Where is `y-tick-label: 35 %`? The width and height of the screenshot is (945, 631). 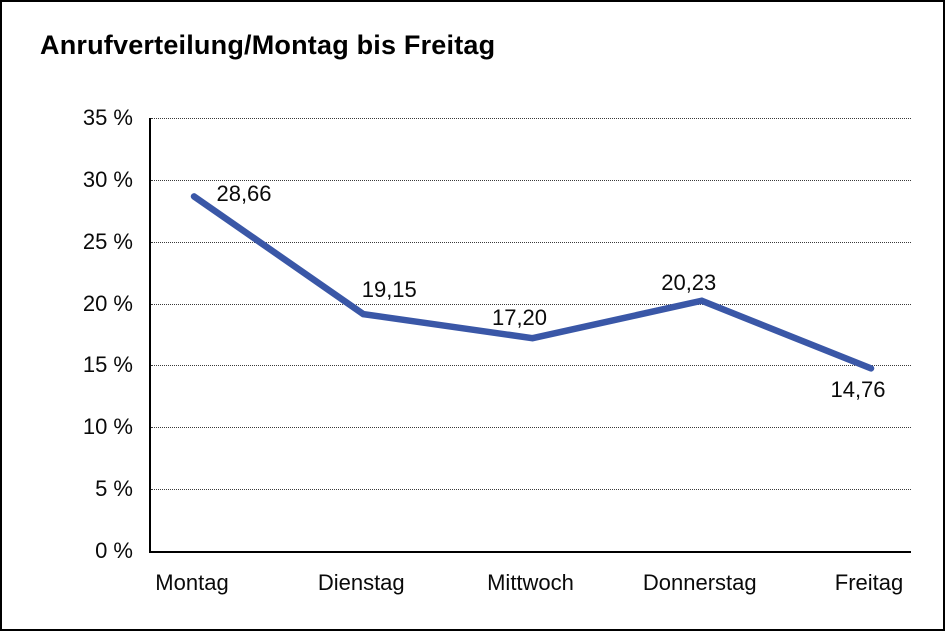 y-tick-label: 35 % is located at coordinates (107, 117).